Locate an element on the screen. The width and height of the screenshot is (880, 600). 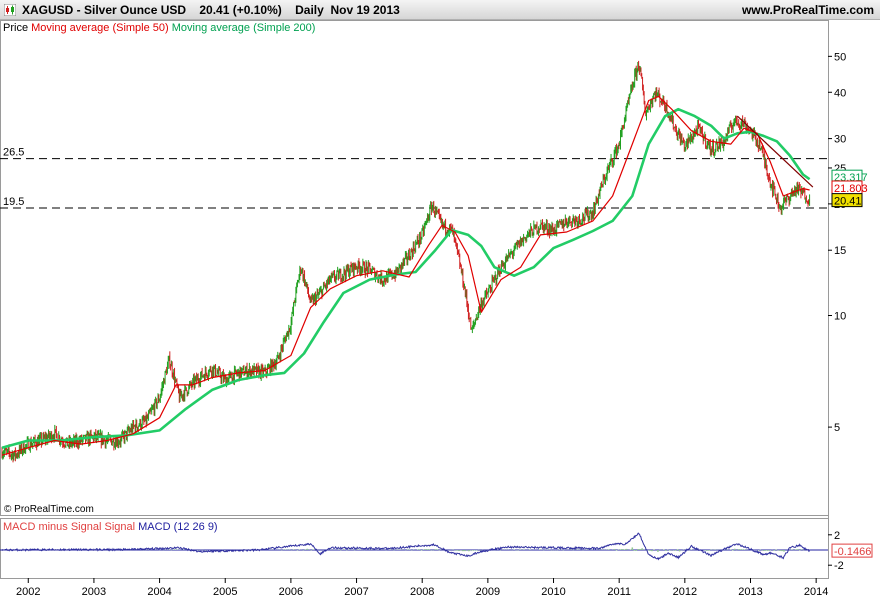
copyright-text: © ProRealTime.com is located at coordinates (49, 509).